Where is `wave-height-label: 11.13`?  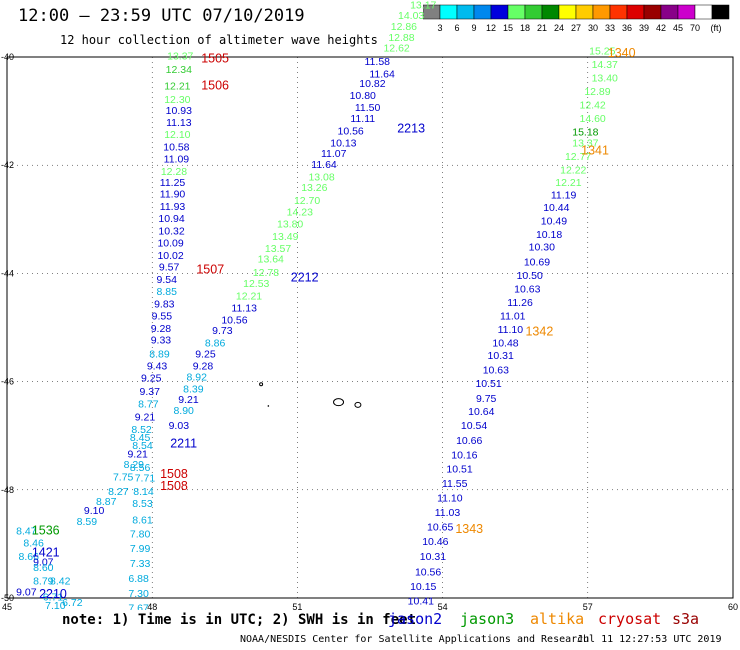
wave-height-label: 11.13 is located at coordinates (179, 123).